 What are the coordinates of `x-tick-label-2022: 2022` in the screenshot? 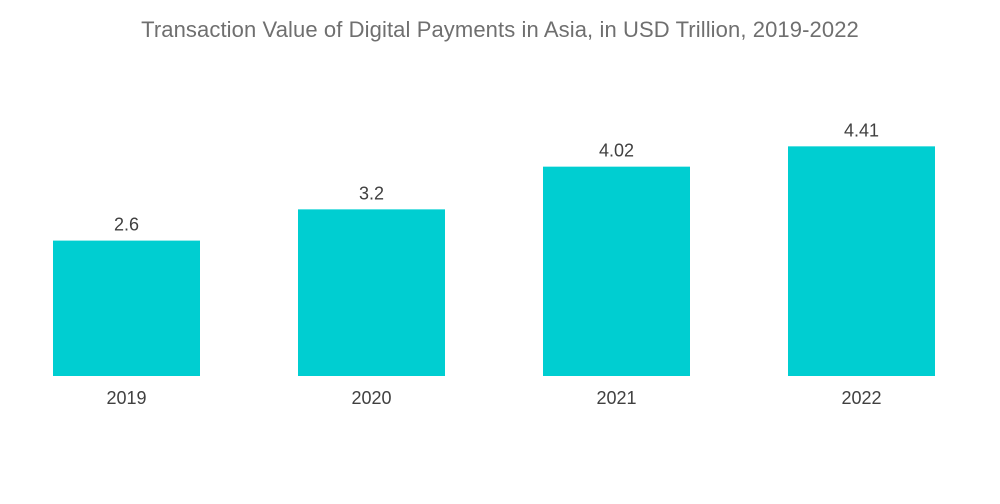 It's located at (861, 398).